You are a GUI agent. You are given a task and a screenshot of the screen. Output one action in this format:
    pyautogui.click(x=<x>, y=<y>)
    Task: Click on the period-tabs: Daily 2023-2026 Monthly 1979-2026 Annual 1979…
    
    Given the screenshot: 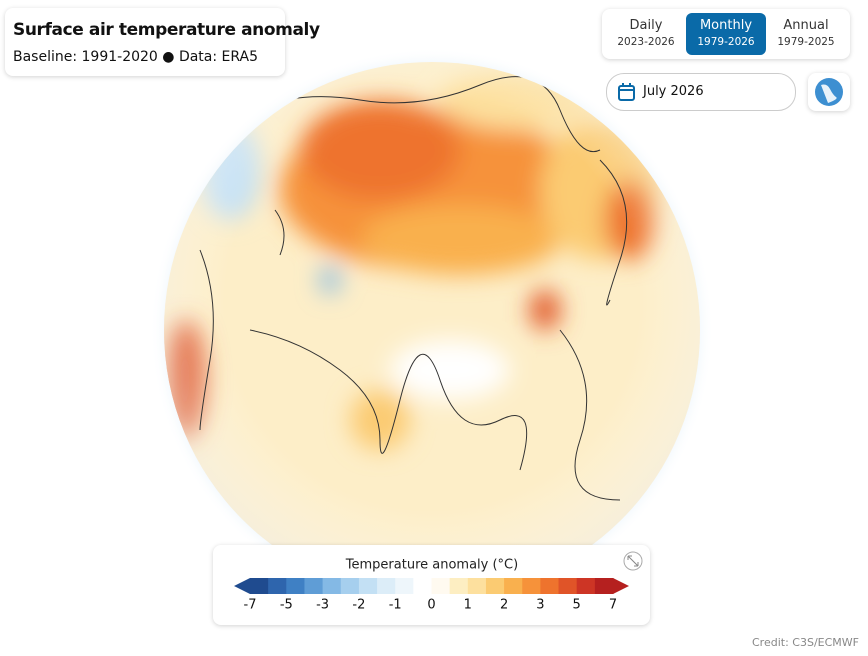 What is the action you would take?
    pyautogui.click(x=726, y=34)
    